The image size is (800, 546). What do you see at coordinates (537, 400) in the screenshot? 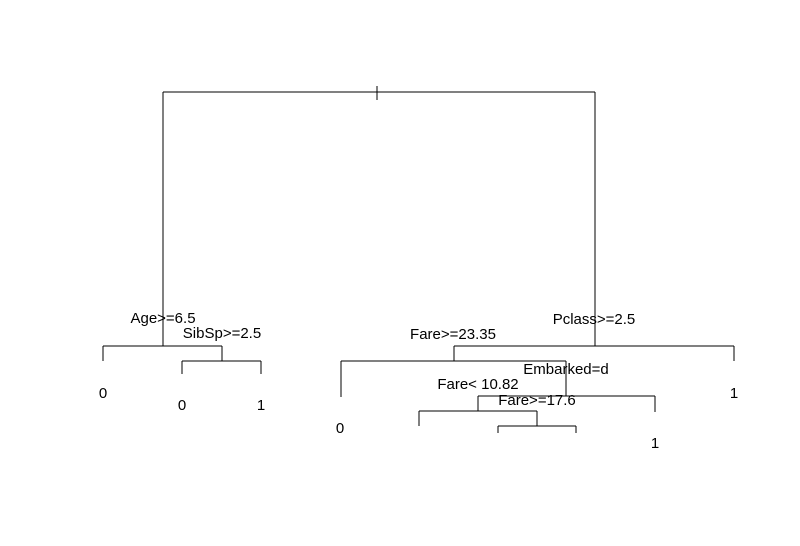
I see `split-label-fare-mid: Fare>=17.6` at bounding box center [537, 400].